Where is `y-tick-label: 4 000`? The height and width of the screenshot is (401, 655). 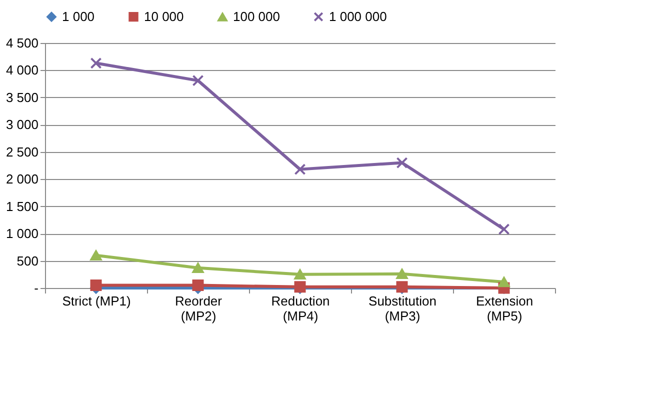
y-tick-label: 4 000 is located at coordinates (22, 70).